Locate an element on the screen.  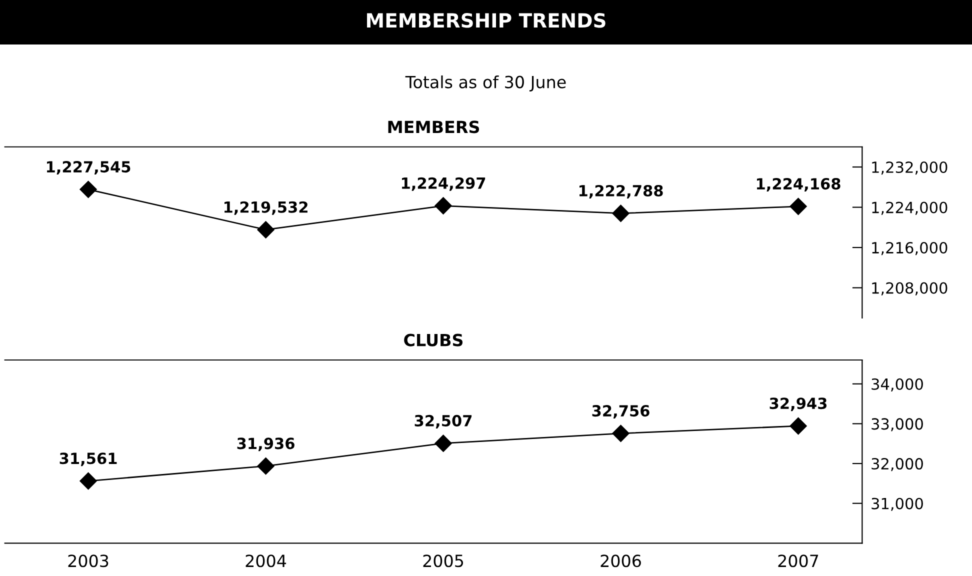
x-tick-label: 2005 is located at coordinates (443, 561).